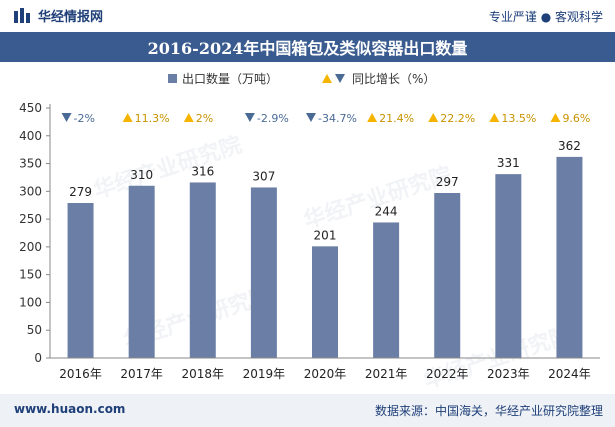  What do you see at coordinates (325, 235) in the screenshot?
I see `bar-value-label: 201` at bounding box center [325, 235].